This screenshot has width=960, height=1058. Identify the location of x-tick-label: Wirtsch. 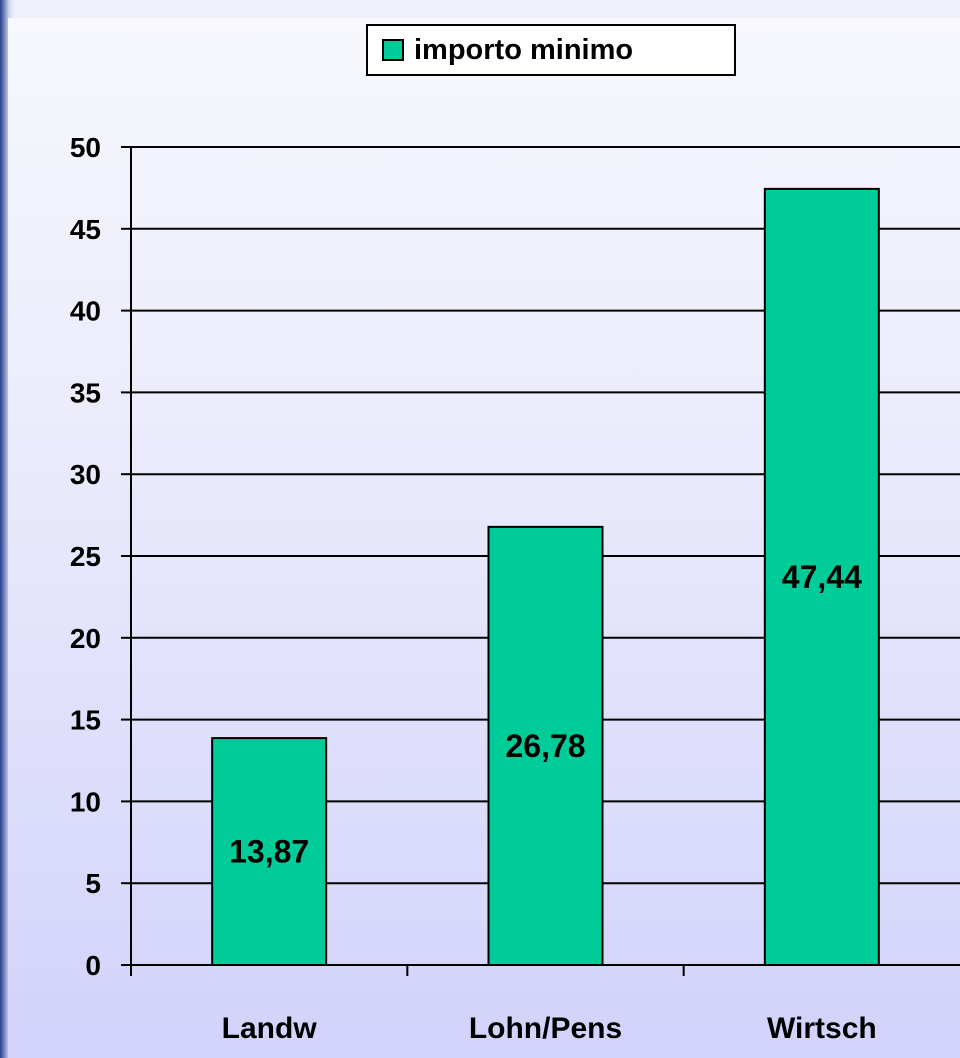
(822, 1028).